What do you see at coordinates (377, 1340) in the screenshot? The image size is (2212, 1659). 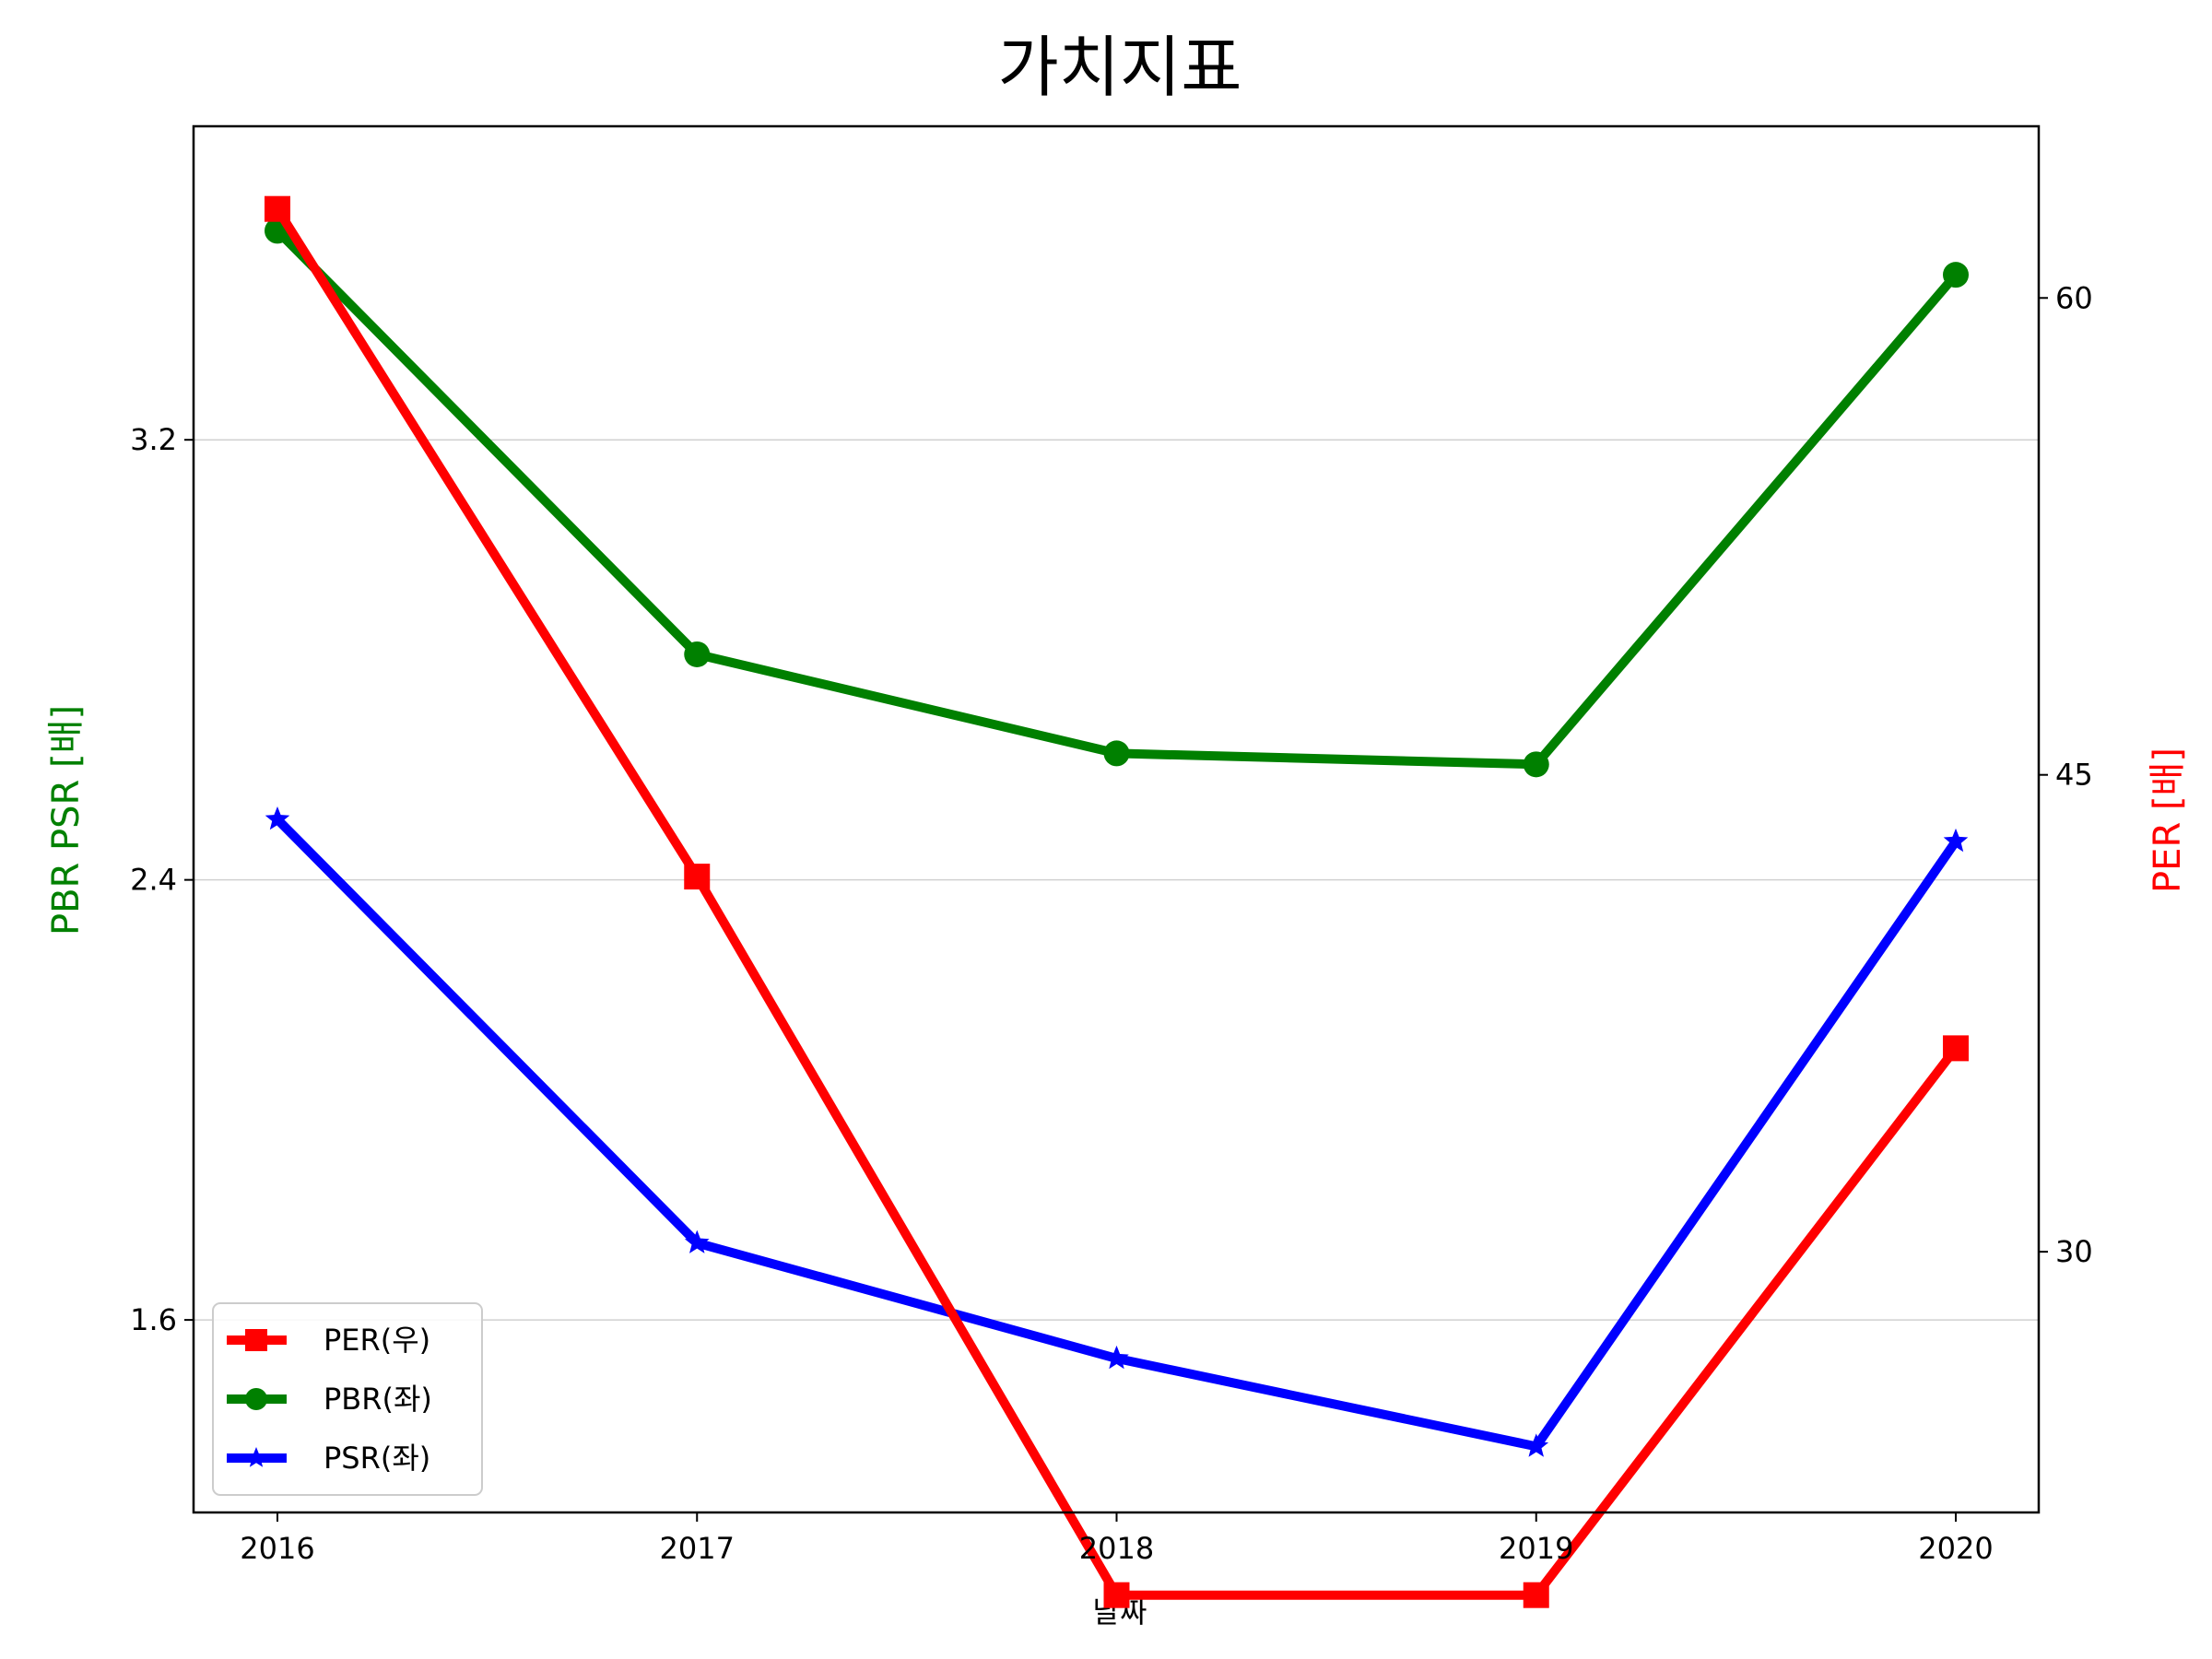 I see `legend-label: PER(우)` at bounding box center [377, 1340].